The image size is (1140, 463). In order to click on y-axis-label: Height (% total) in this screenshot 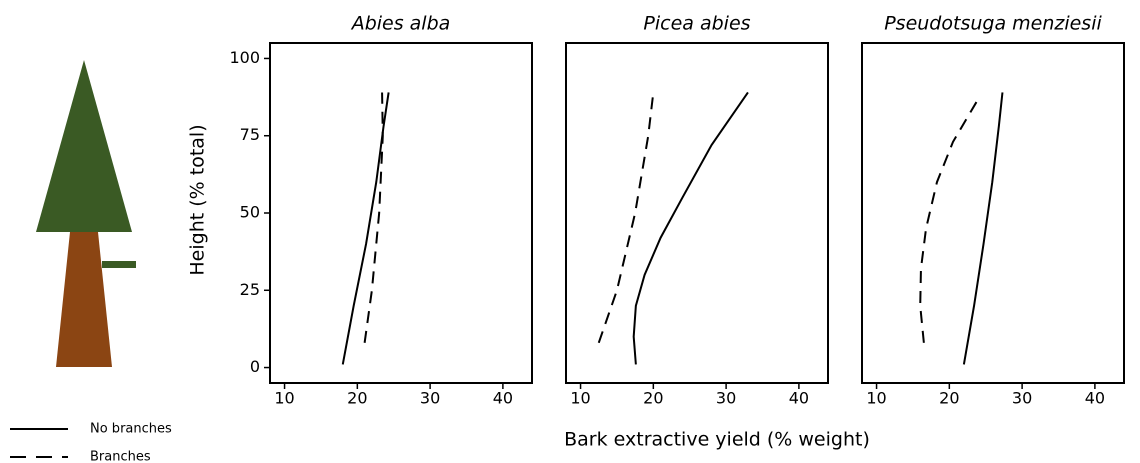, I will do `click(198, 199)`.